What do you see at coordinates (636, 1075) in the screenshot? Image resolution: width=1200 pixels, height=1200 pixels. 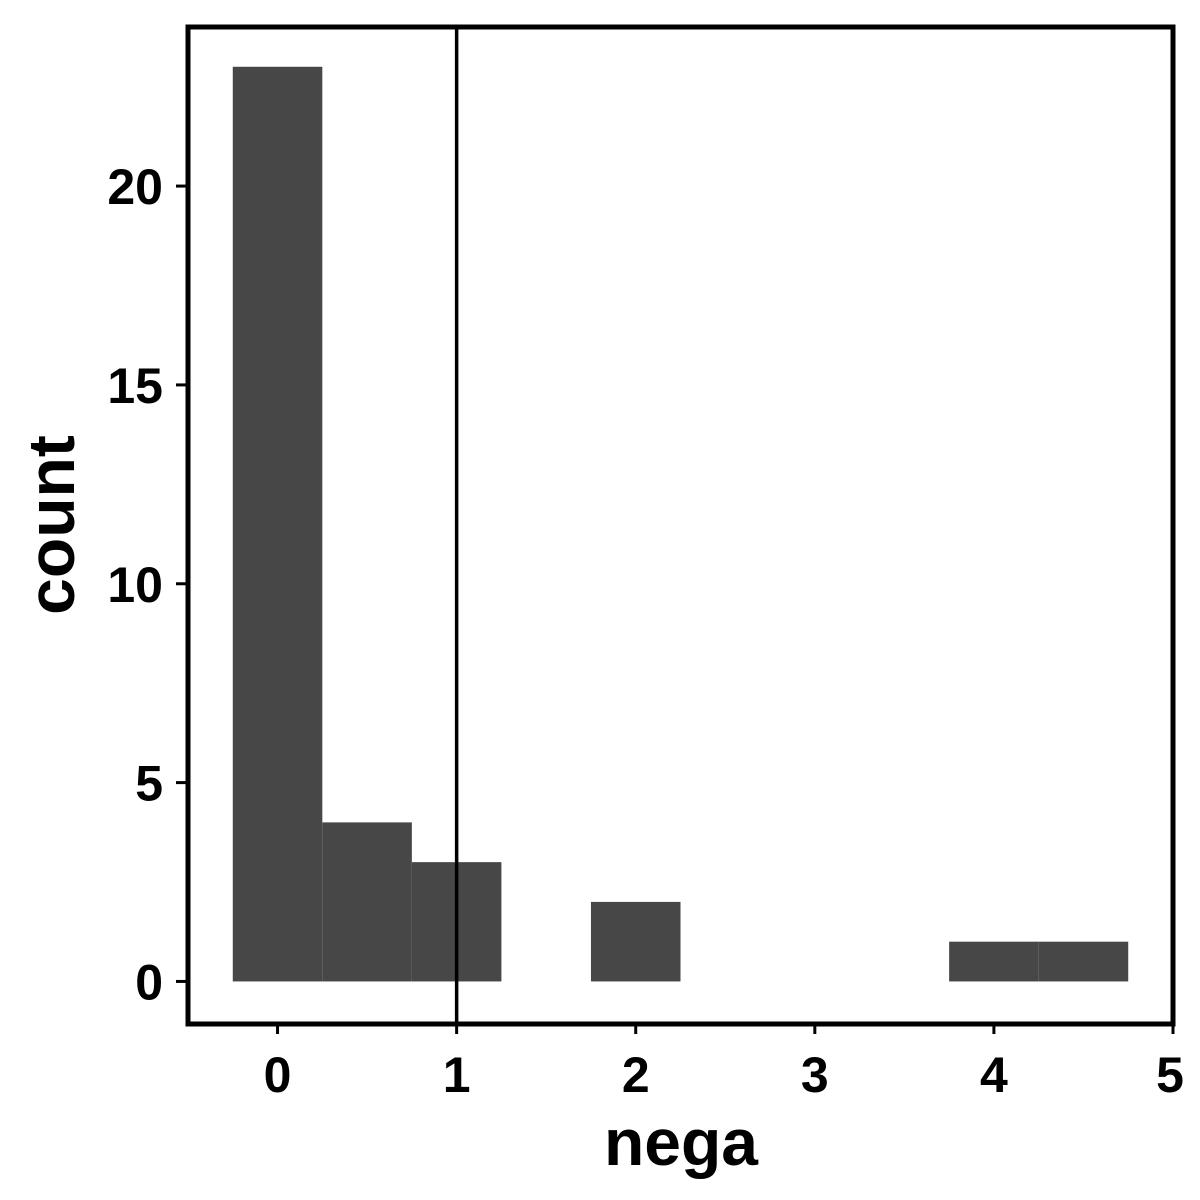 I see `x-tick-label: 2` at bounding box center [636, 1075].